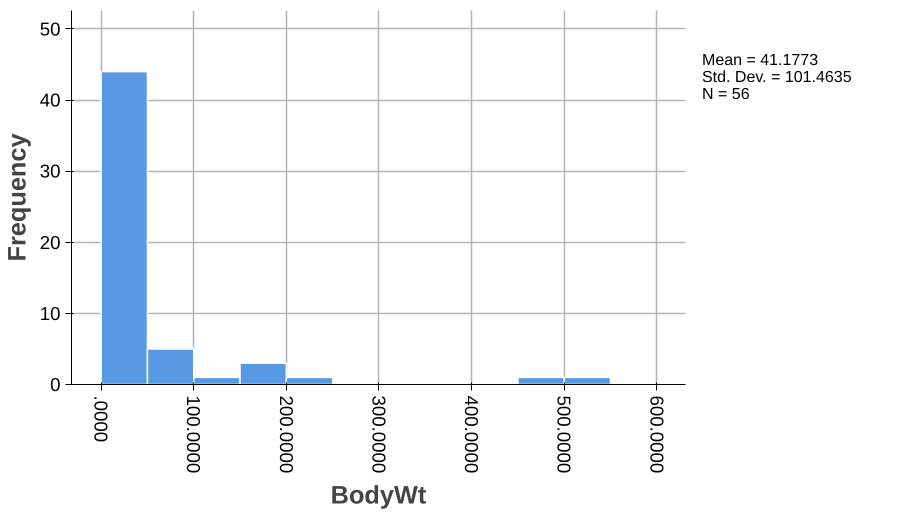  Describe the element at coordinates (193, 435) in the screenshot. I see `x-tick-label: 100.0000` at that location.